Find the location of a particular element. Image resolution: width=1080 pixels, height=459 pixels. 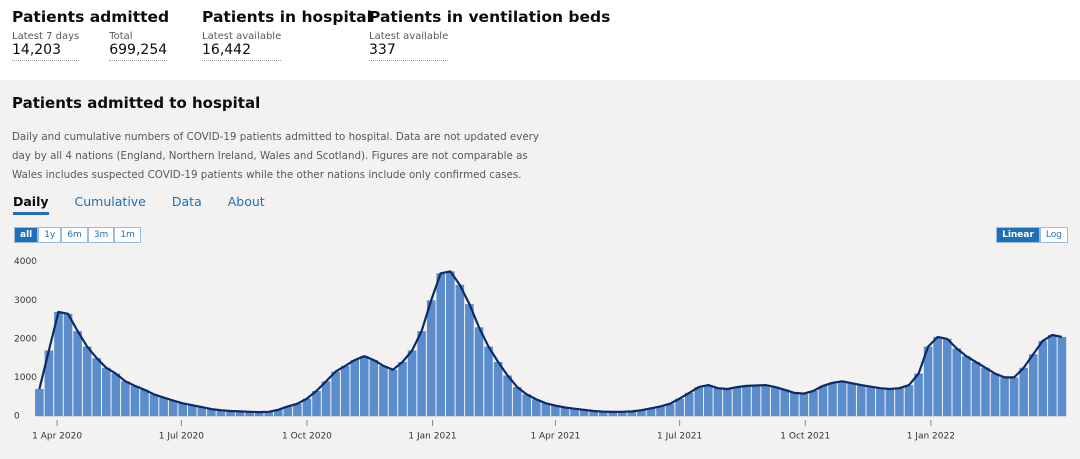

range-button: 3m is located at coordinates (101, 235).